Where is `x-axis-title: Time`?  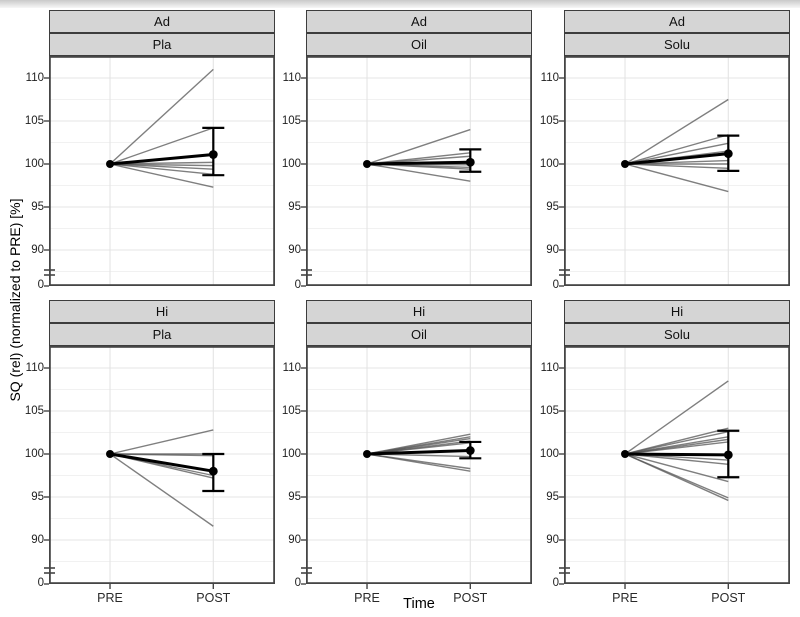 x-axis-title: Time is located at coordinates (419, 604).